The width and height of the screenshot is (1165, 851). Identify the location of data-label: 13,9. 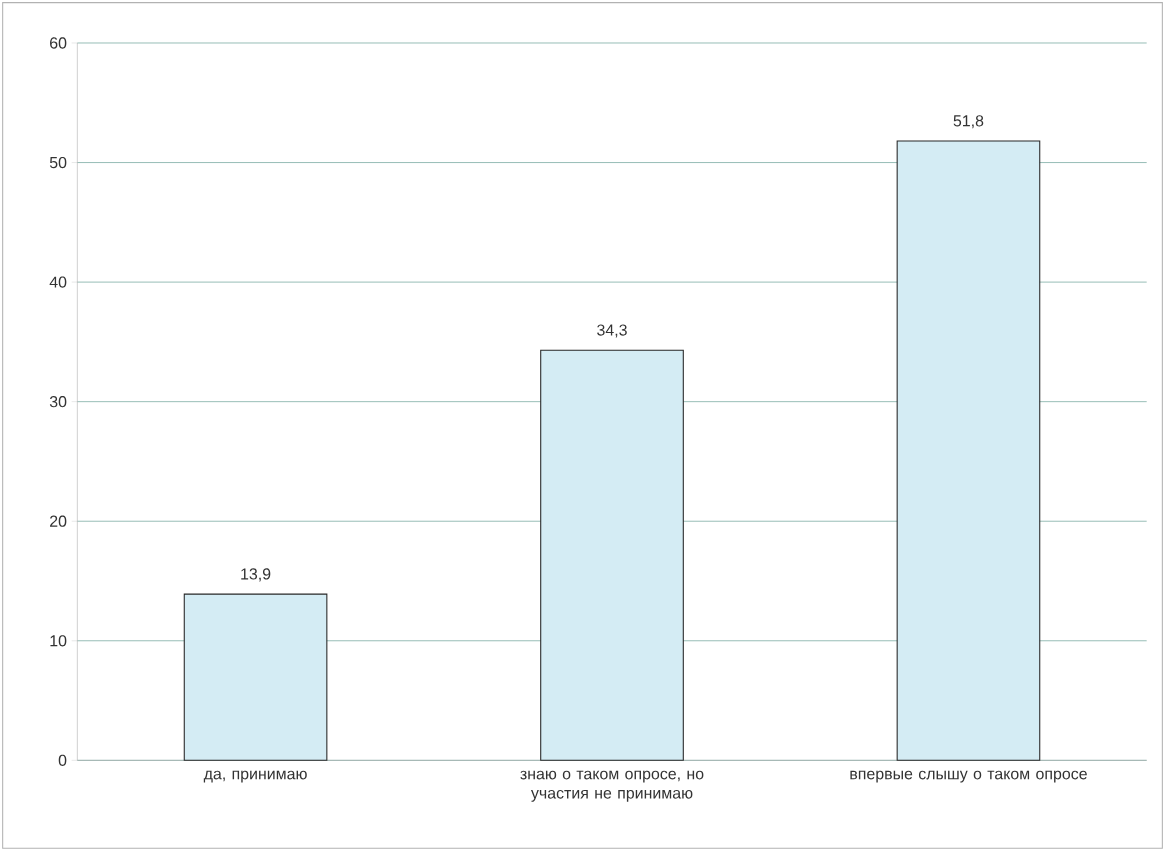
(256, 575).